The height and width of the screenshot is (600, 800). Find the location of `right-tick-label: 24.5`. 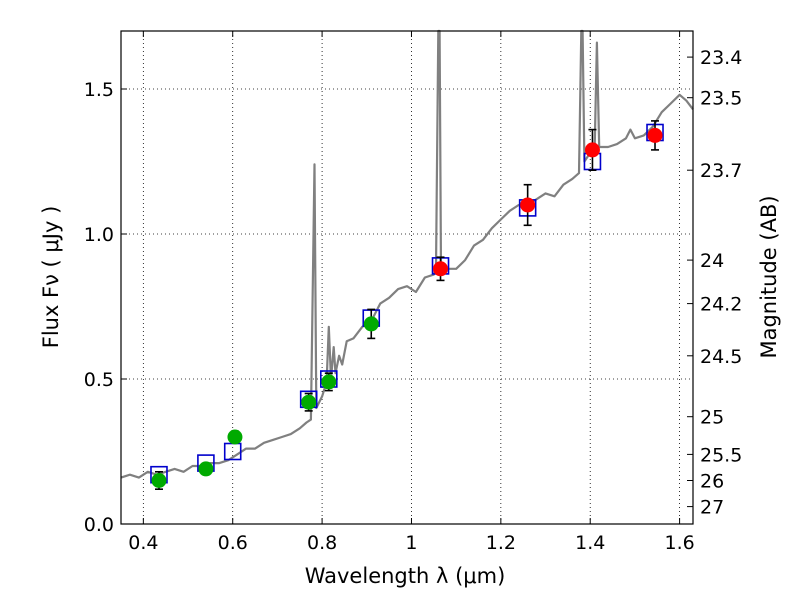

right-tick-label: 24.5 is located at coordinates (721, 357).